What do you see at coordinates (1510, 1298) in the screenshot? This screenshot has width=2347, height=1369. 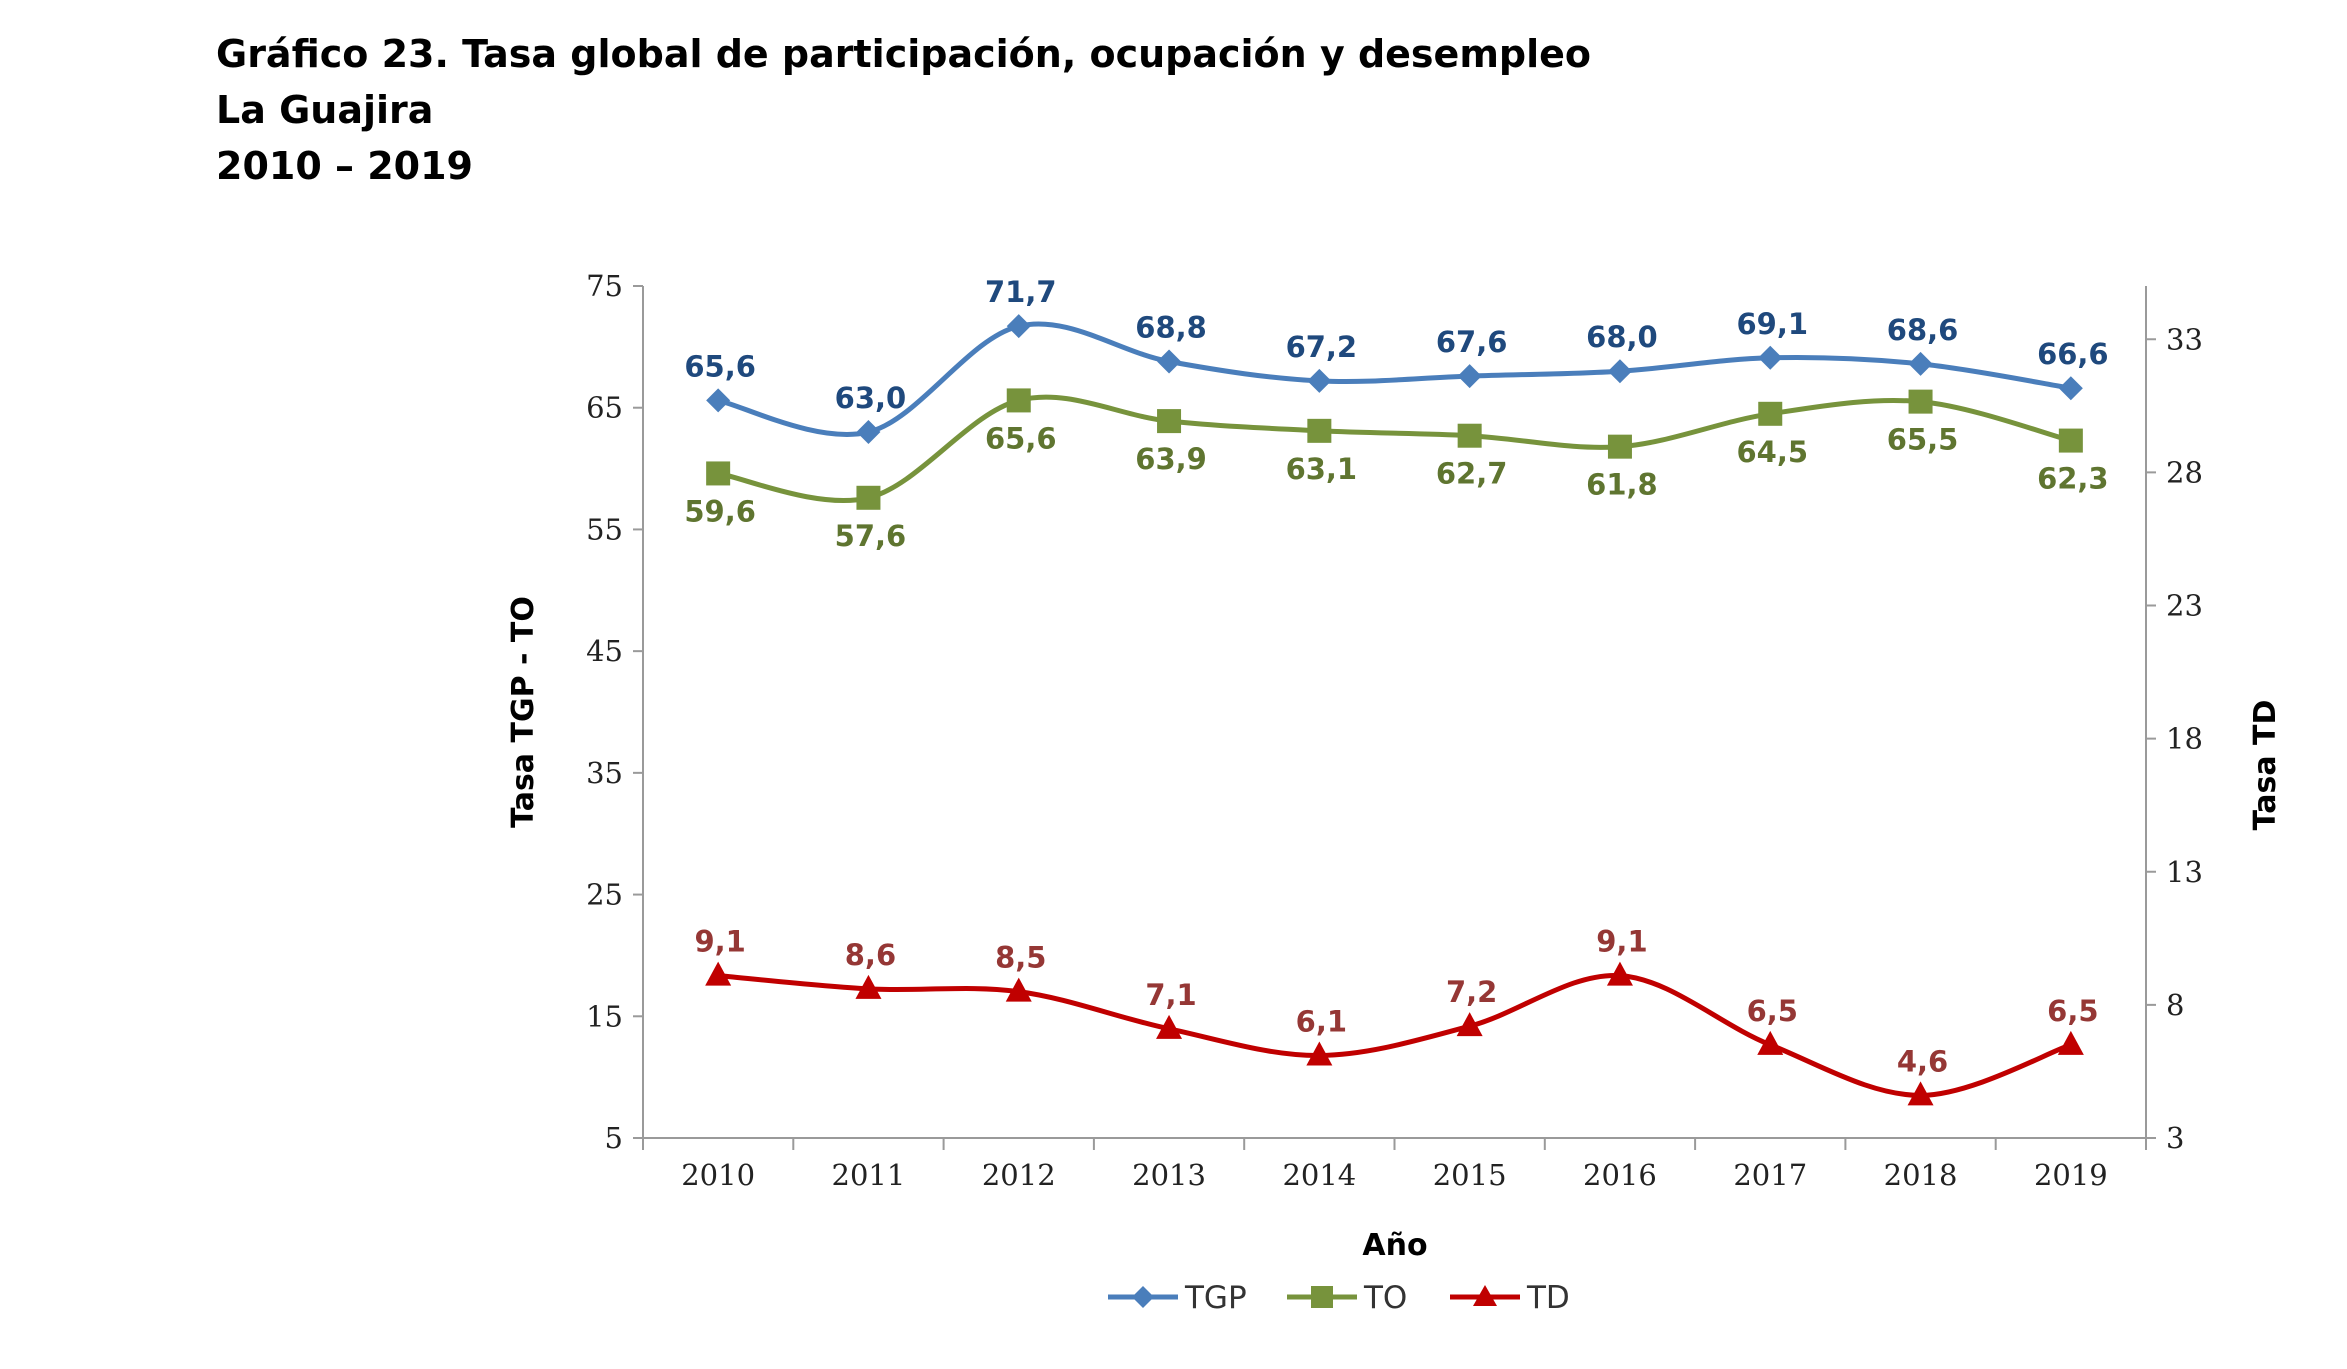 I see `legend-item-td: TD` at bounding box center [1510, 1298].